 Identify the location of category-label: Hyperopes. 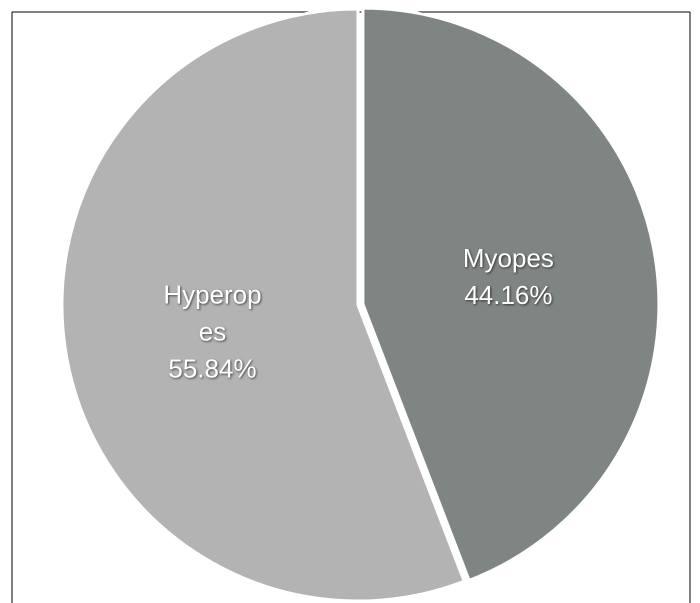
(212, 313).